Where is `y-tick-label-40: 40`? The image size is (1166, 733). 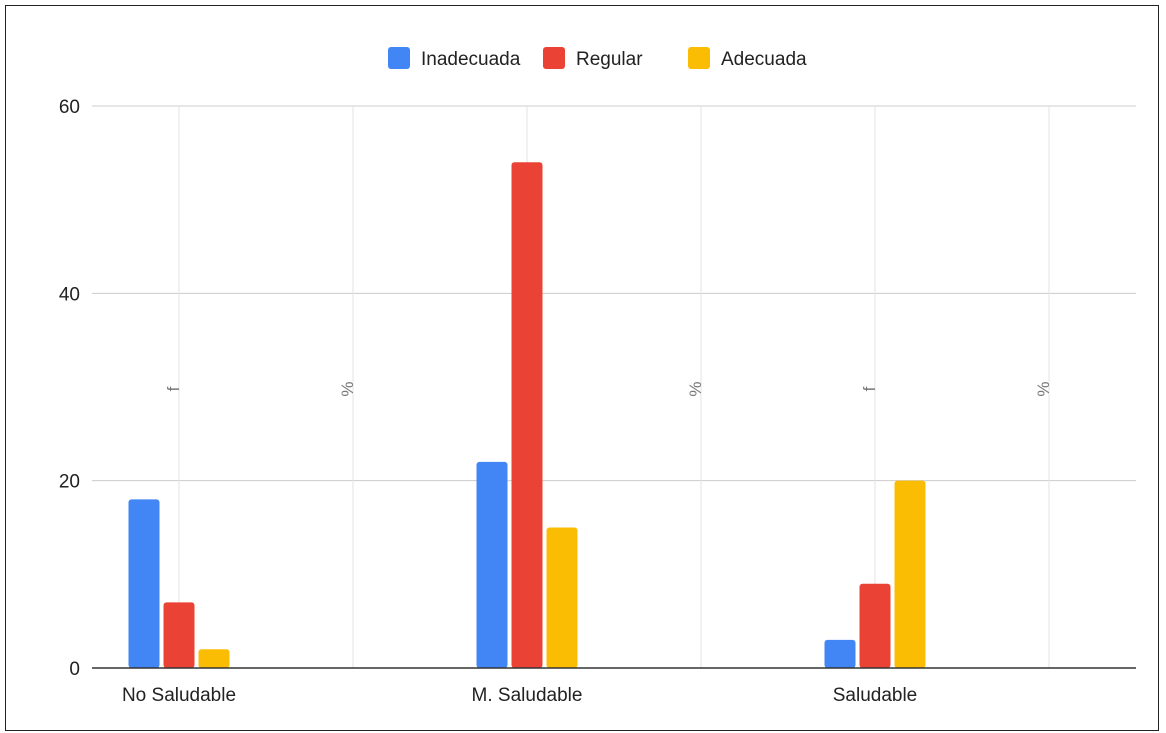
y-tick-label-40: 40 is located at coordinates (69, 294).